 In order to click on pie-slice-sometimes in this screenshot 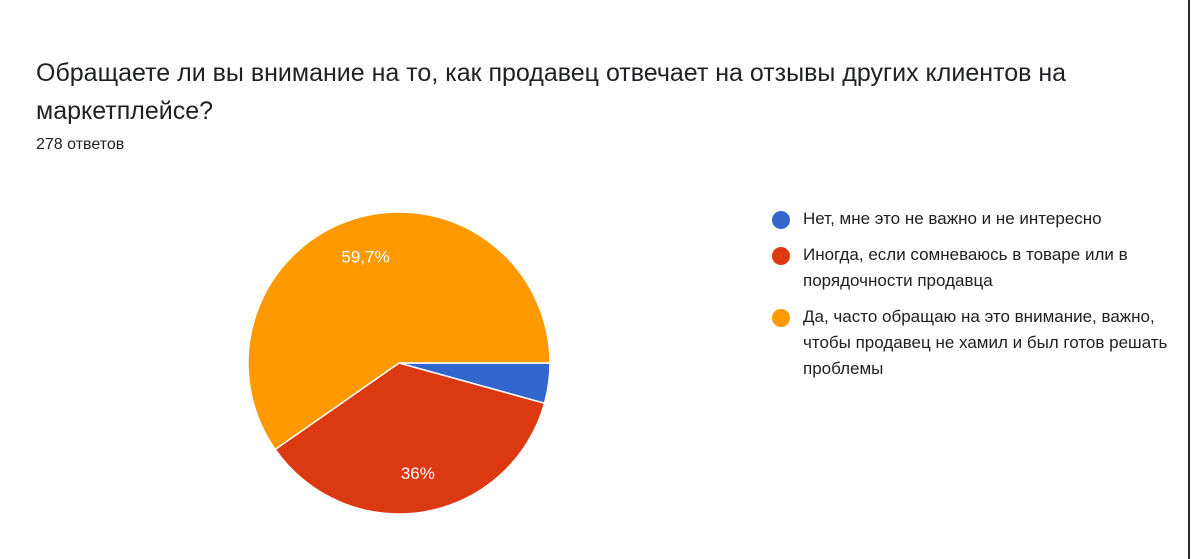, I will do `click(410, 438)`.